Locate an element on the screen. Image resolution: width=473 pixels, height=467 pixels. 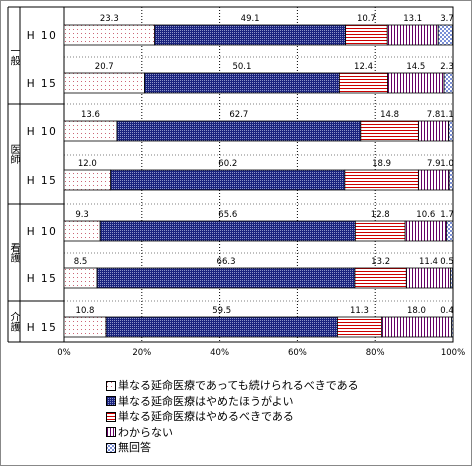
legend-item: 単なる延命医療はやめるべきである is located at coordinates (232, 417).